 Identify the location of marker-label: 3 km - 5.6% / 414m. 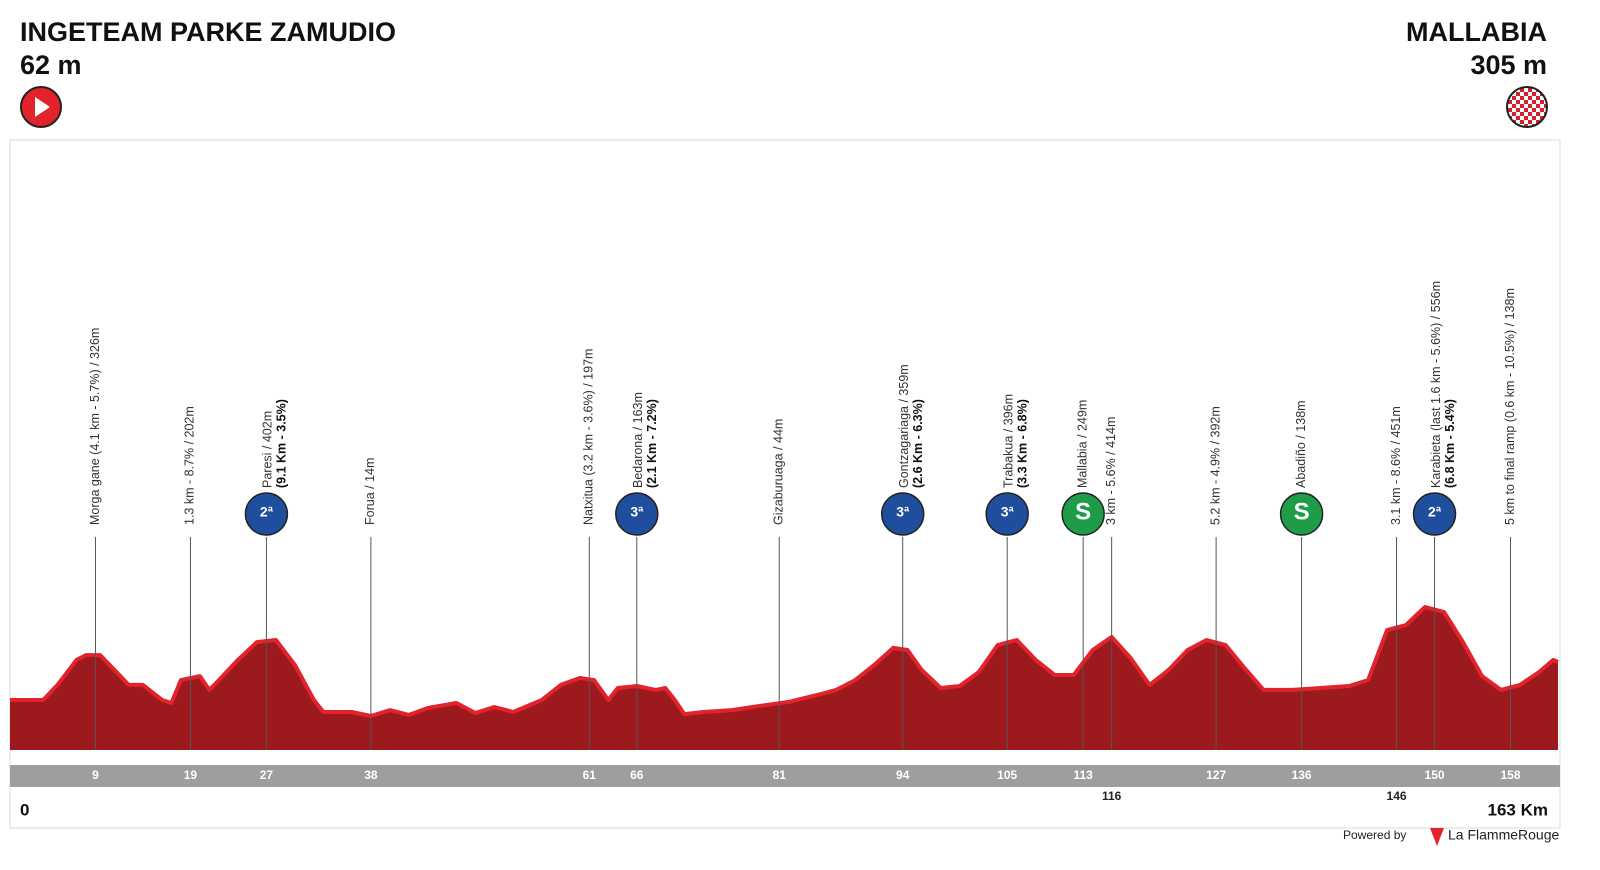
(1111, 471).